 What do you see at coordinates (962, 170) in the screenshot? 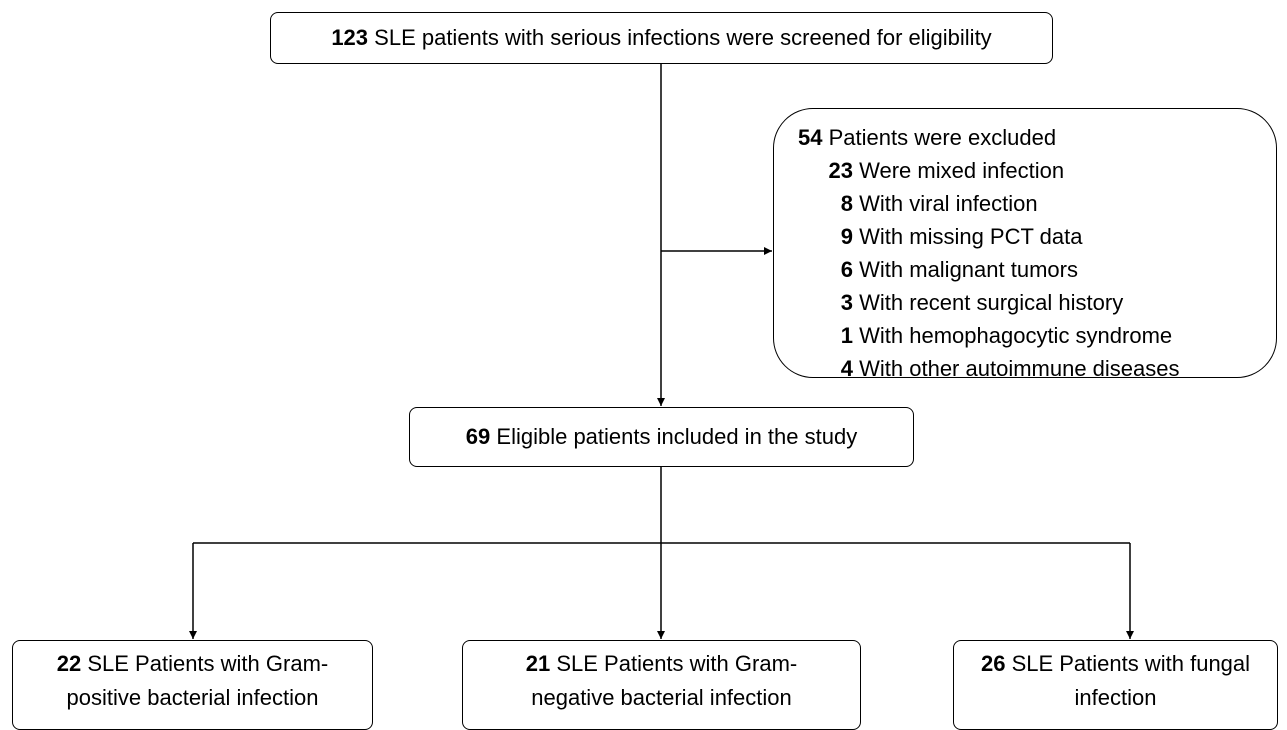
I see `label: Were mixed infection` at bounding box center [962, 170].